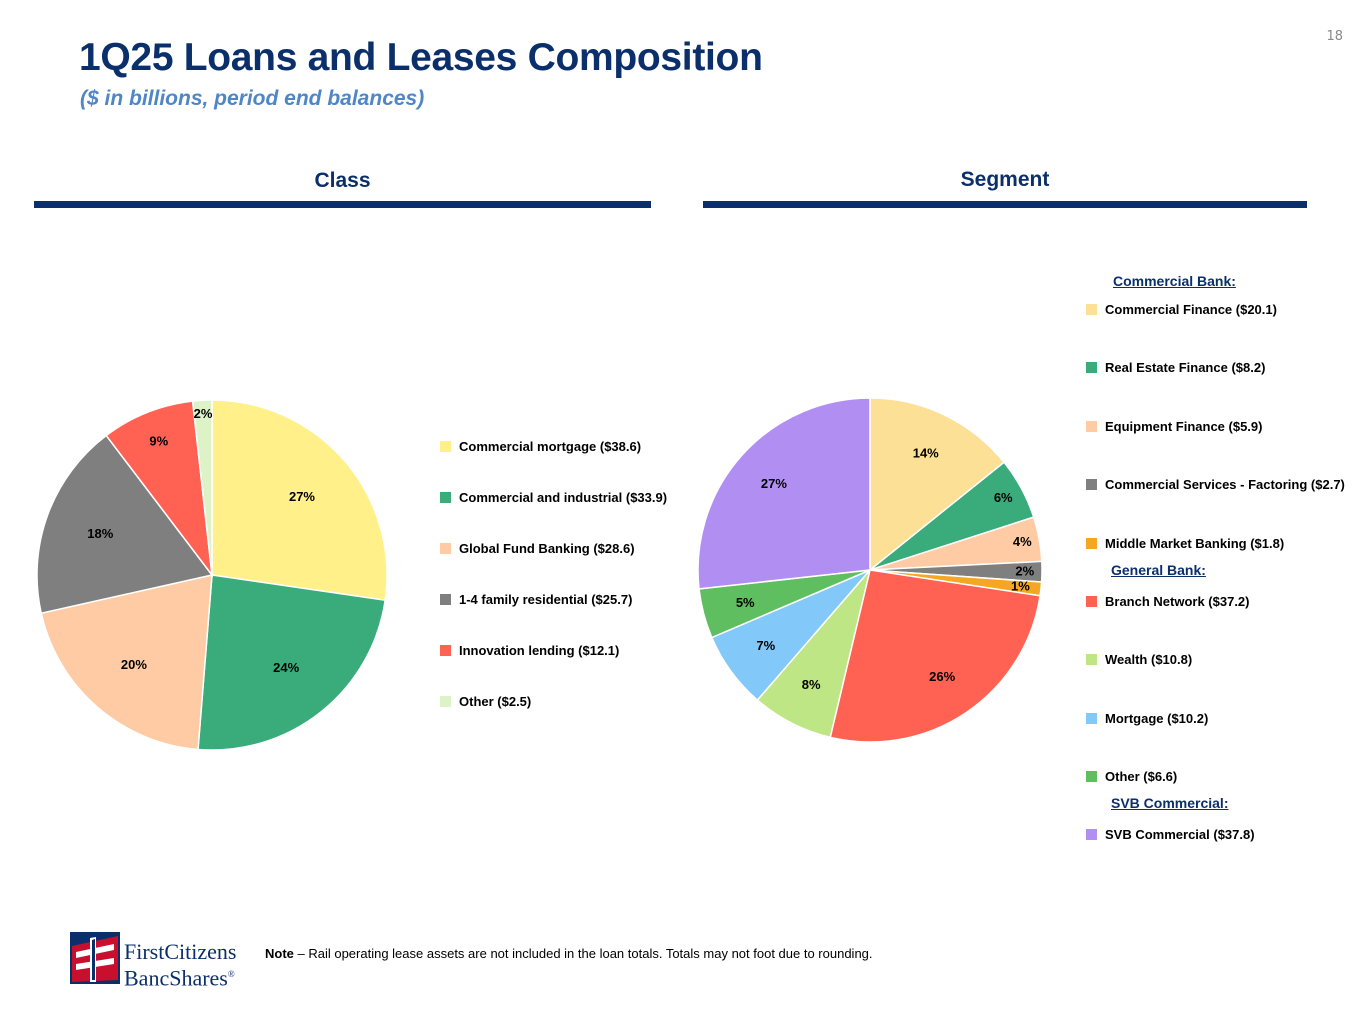 The height and width of the screenshot is (1024, 1365). I want to click on legend-label: SVB Commercial ($37.8), so click(1180, 834).